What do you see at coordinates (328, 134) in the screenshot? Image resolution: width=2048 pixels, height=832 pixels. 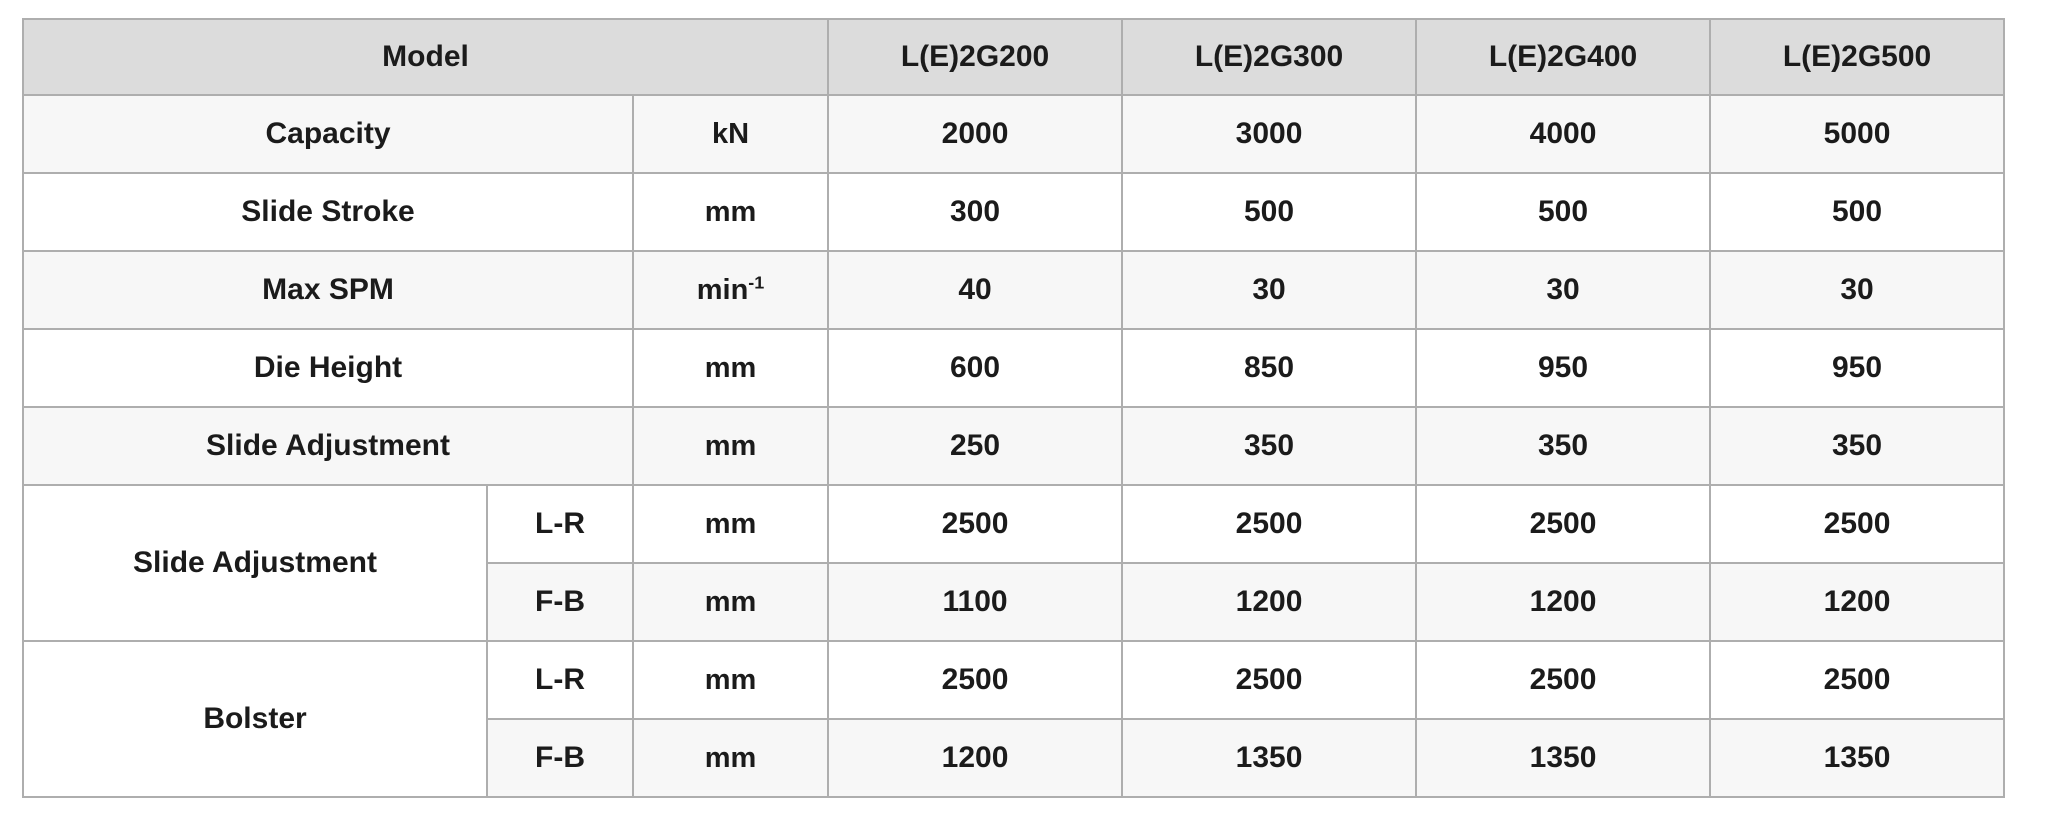 I see `row-label: Capacity` at bounding box center [328, 134].